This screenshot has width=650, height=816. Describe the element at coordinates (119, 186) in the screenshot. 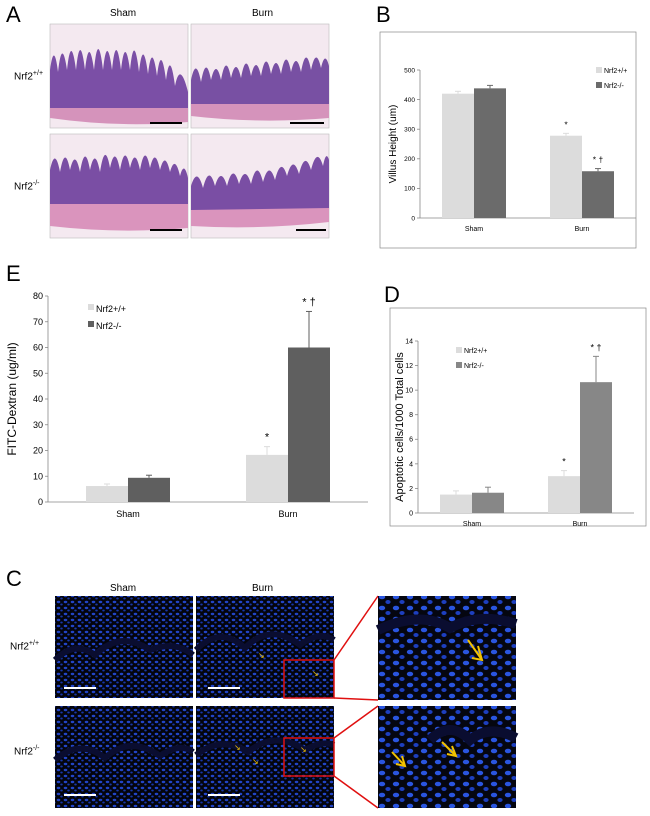

I see `he-image-ko-sham` at that location.